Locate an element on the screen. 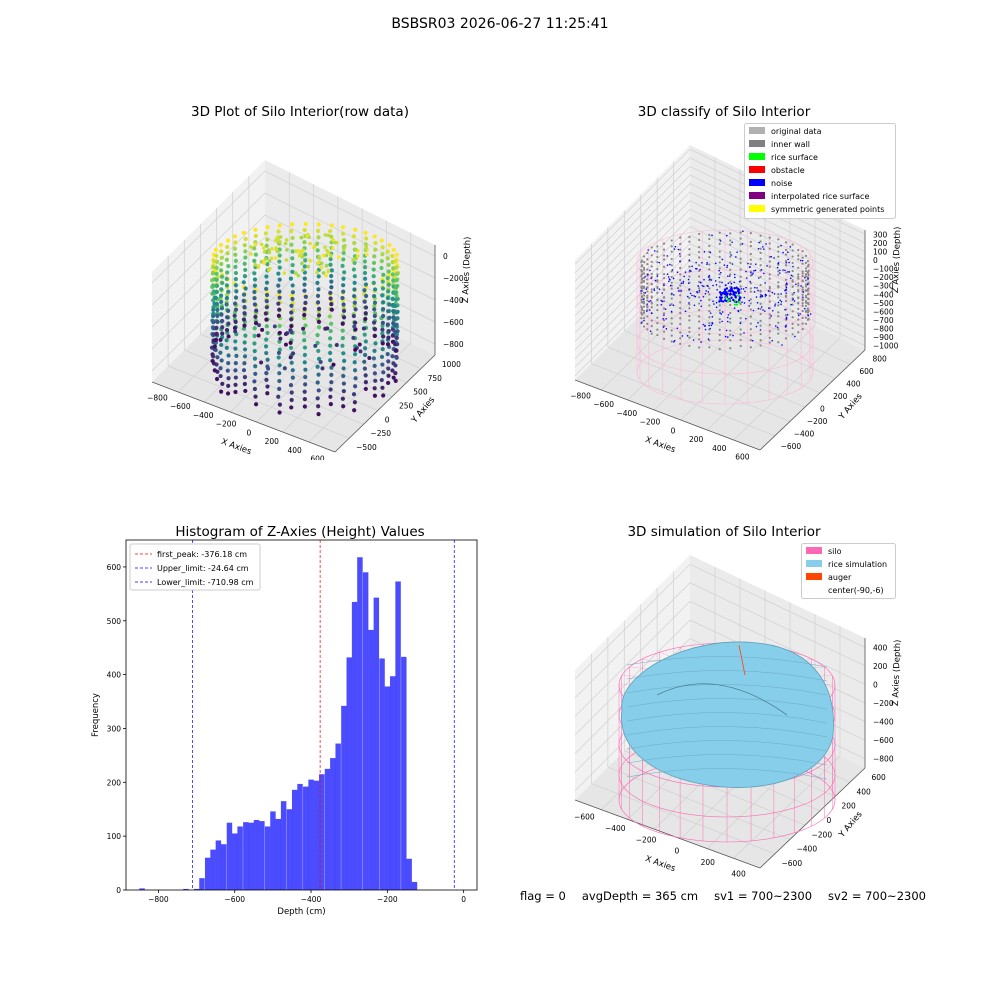 The height and width of the screenshot is (1000, 1000). legend-label: Lower_limit: -710.98 cm is located at coordinates (205, 582).